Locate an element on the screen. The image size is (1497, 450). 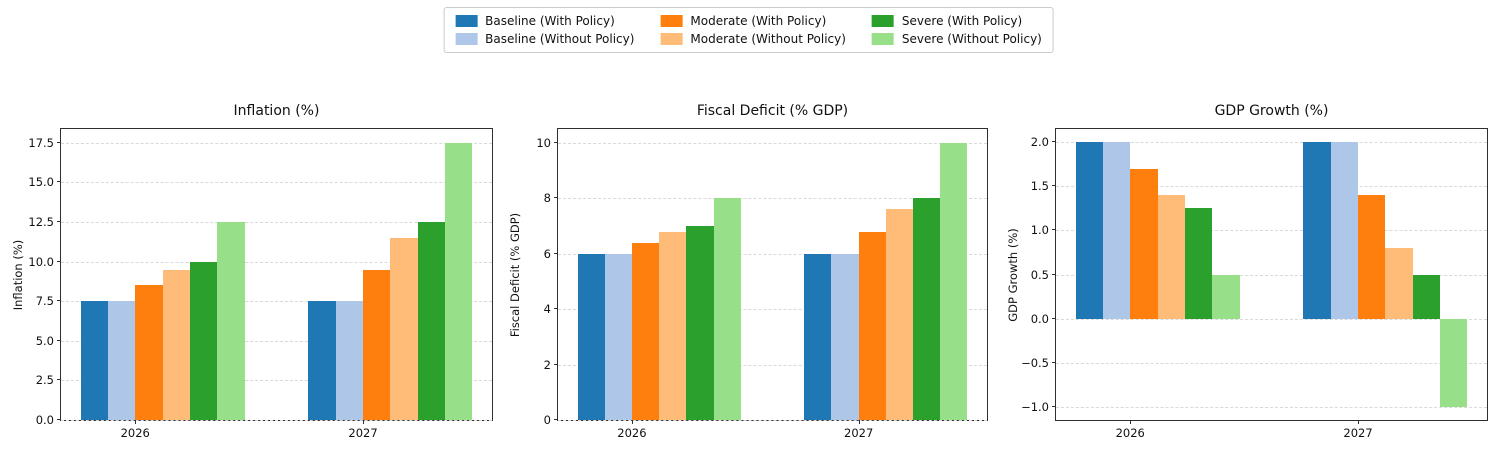
legend-swatch-moderate-with-icon is located at coordinates (671, 21).